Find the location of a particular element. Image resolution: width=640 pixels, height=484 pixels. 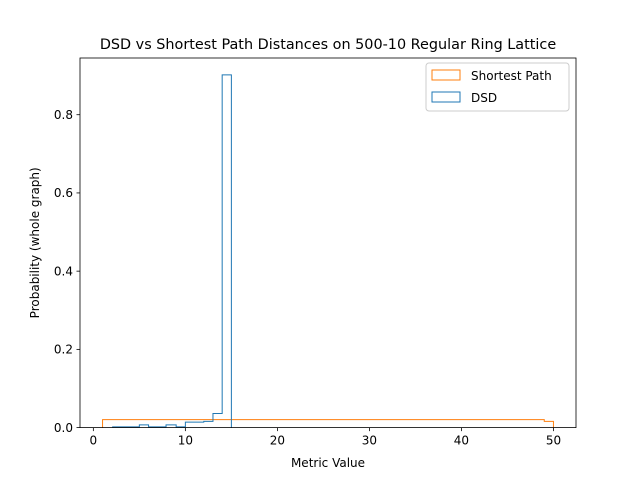

x-tick-label: 50 is located at coordinates (553, 441).